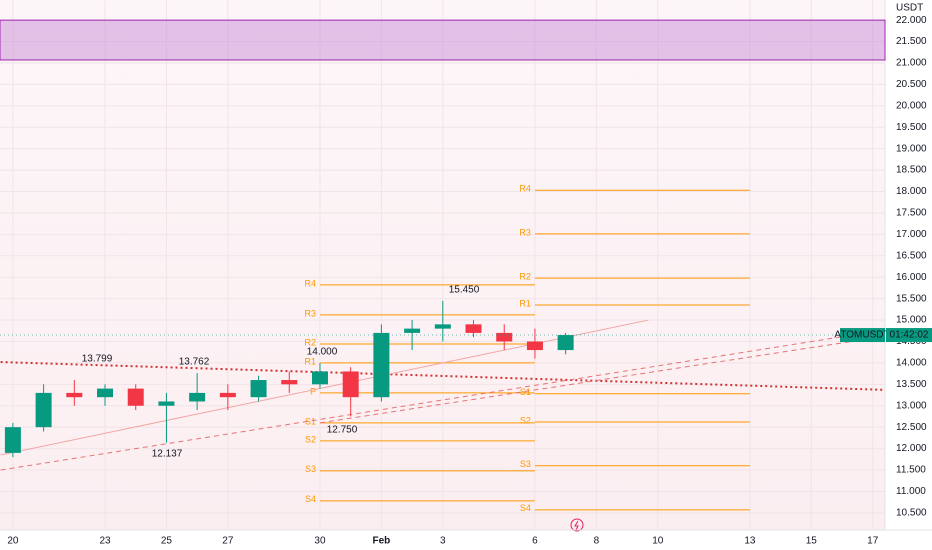 This screenshot has width=932, height=550. I want to click on x-tick-label: Feb, so click(382, 541).